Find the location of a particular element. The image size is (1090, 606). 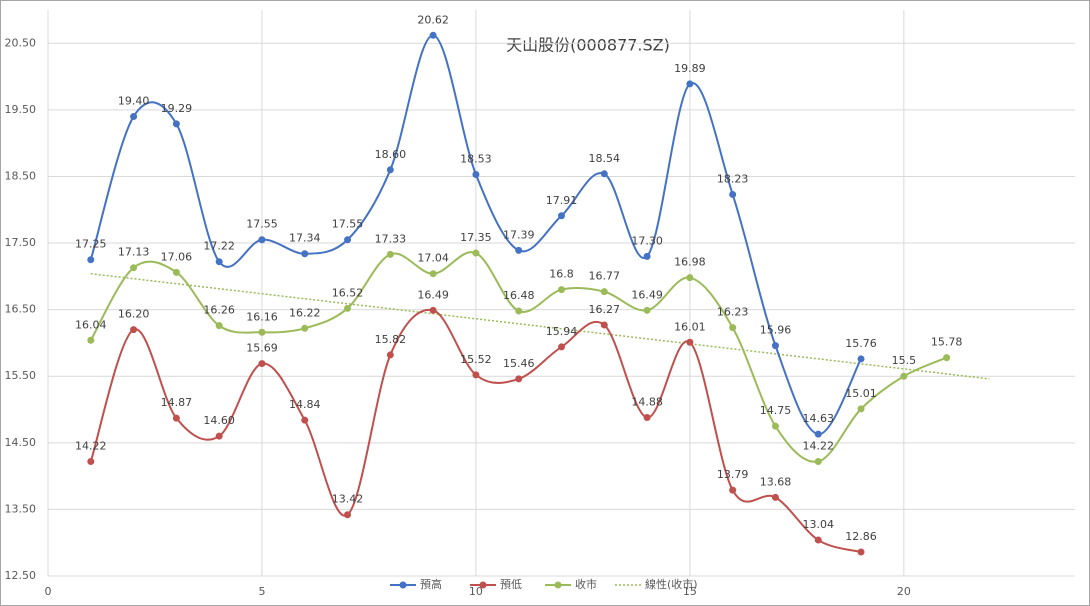

data-label: 16.20 is located at coordinates (134, 314).